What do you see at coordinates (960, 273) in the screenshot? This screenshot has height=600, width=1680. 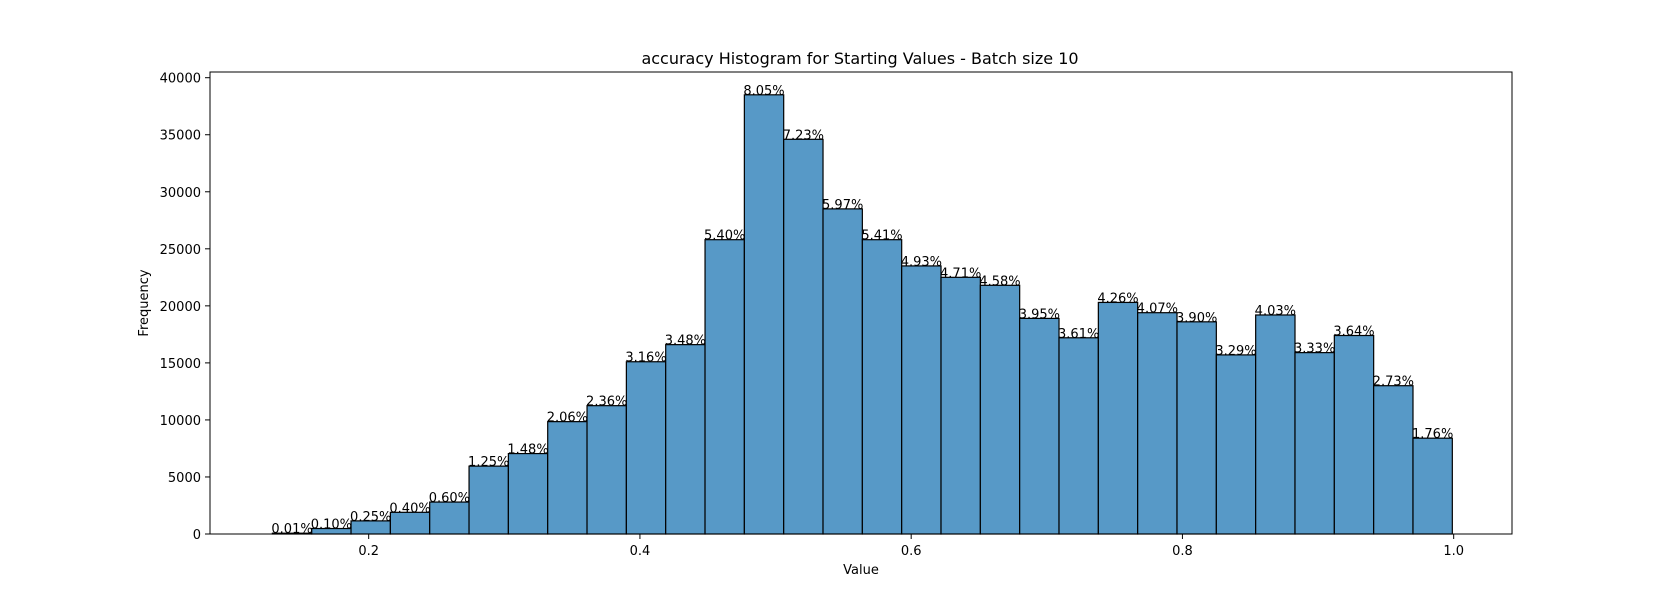 I see `bar-percent-label: 4.71%` at bounding box center [960, 273].